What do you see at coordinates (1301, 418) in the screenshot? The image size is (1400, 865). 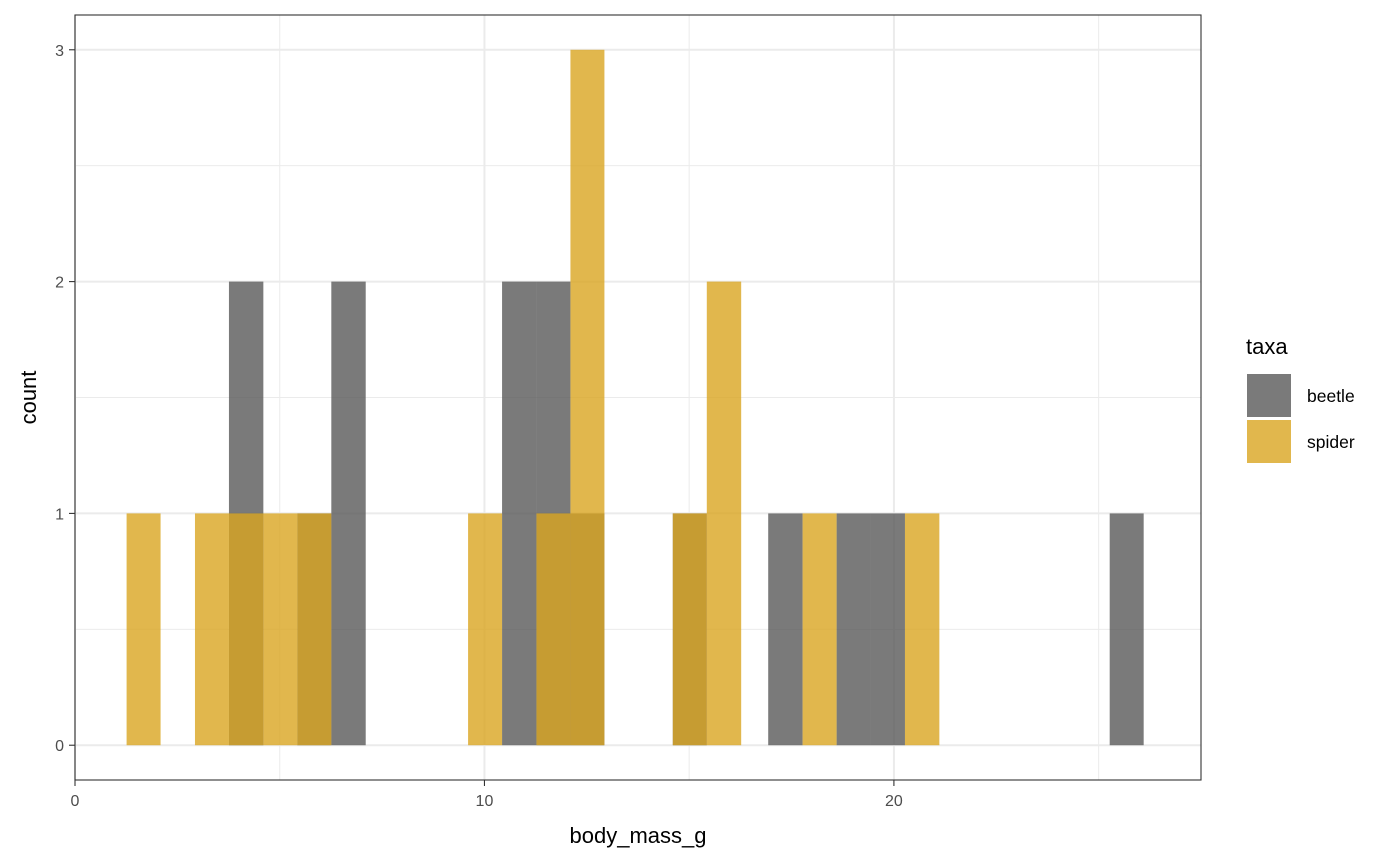 I see `legend-items: beetle spider` at bounding box center [1301, 418].